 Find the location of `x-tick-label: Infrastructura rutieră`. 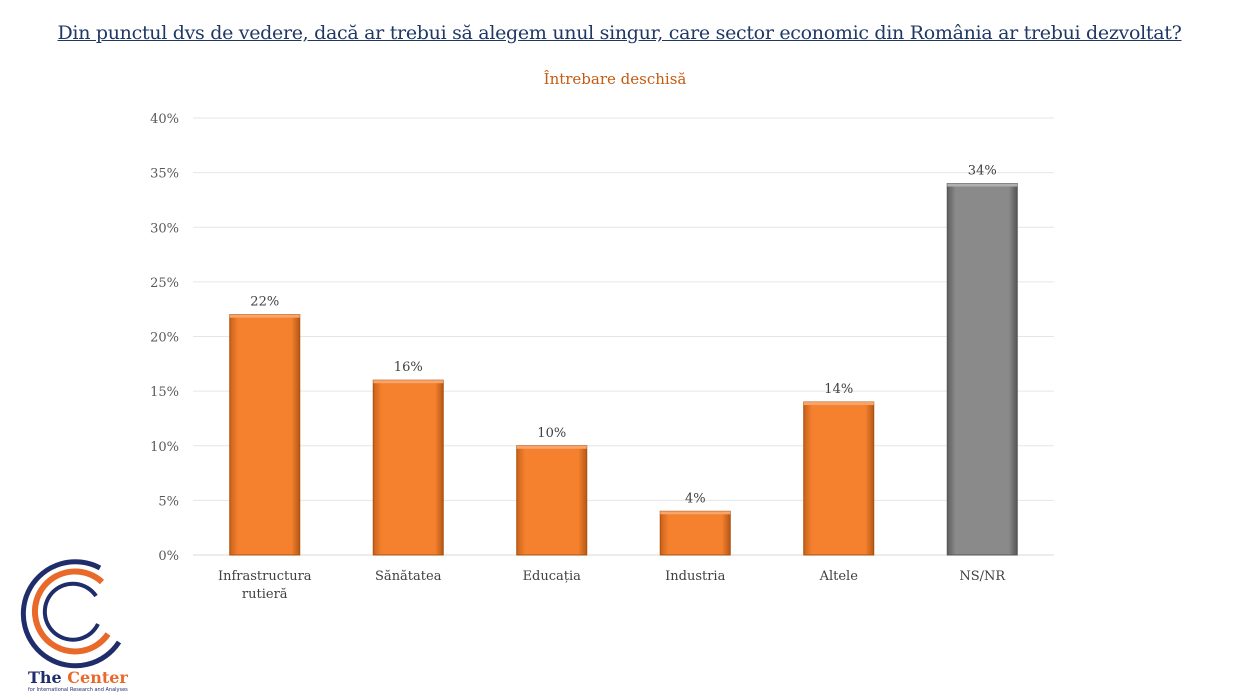

x-tick-label: Infrastructura rutieră is located at coordinates (265, 585).